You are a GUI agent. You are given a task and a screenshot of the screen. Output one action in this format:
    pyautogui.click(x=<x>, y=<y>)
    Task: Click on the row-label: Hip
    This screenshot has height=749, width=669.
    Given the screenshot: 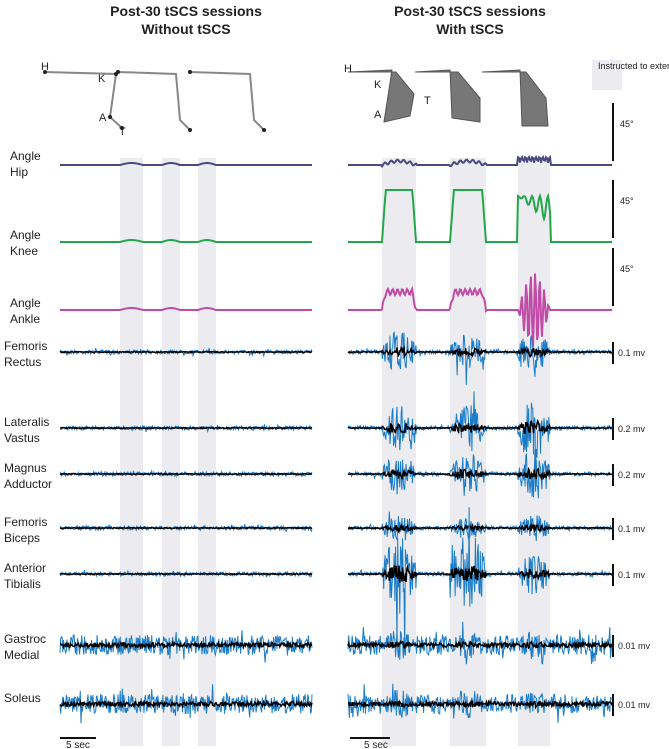 What is the action you would take?
    pyautogui.click(x=19, y=172)
    